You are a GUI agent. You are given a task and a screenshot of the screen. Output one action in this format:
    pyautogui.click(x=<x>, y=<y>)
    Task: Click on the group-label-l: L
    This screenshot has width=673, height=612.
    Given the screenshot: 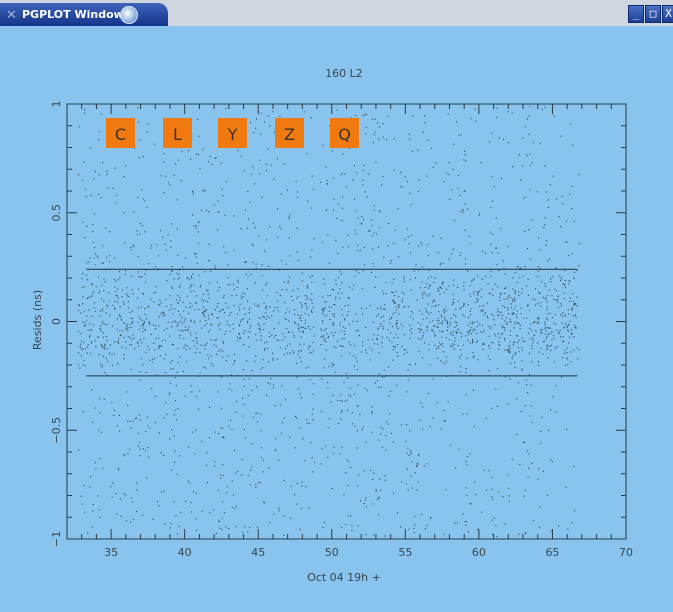 What is the action you would take?
    pyautogui.click(x=177, y=133)
    